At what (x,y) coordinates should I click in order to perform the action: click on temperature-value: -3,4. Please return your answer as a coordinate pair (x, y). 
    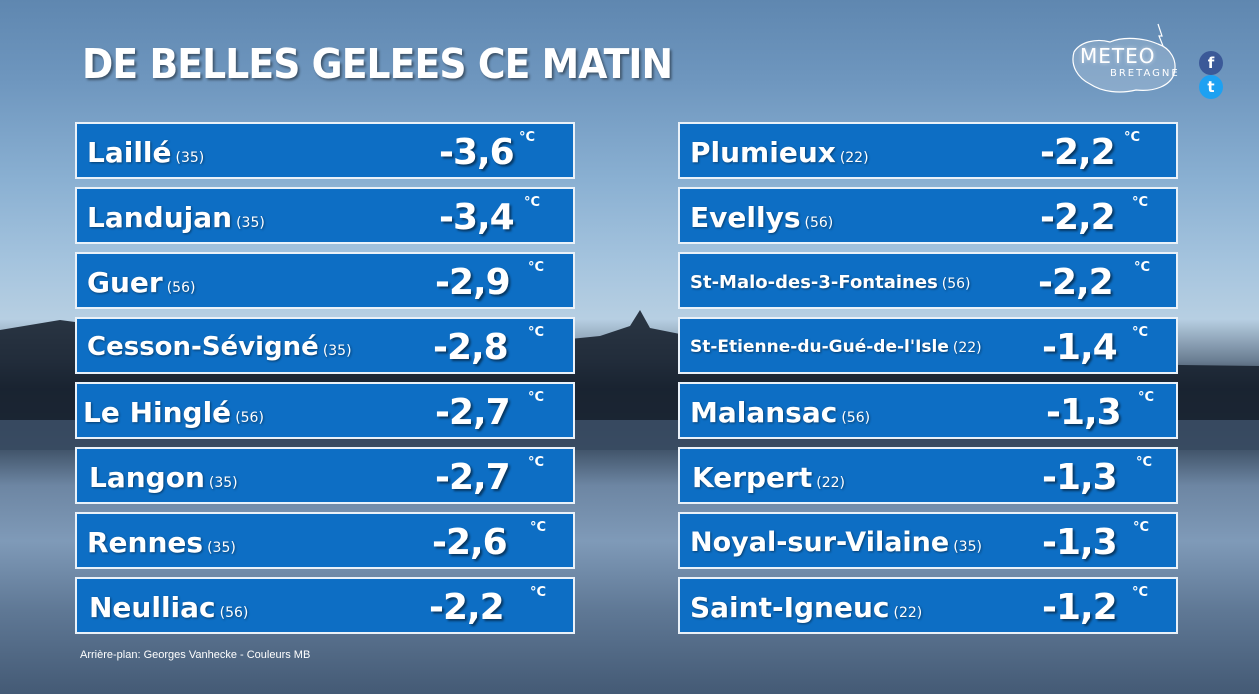
    Looking at the image, I should click on (477, 217).